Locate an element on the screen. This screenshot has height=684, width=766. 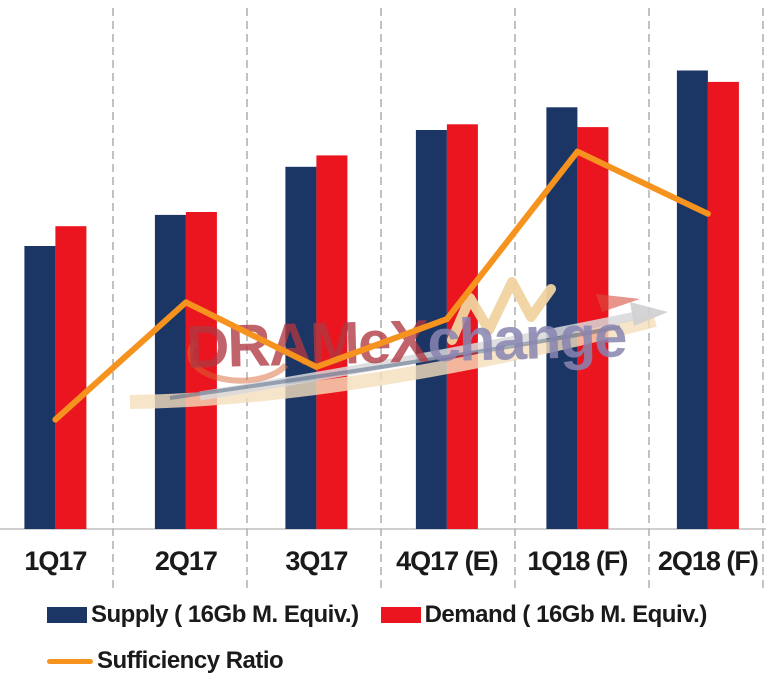
supply-bar-2q18-f is located at coordinates (692, 299).